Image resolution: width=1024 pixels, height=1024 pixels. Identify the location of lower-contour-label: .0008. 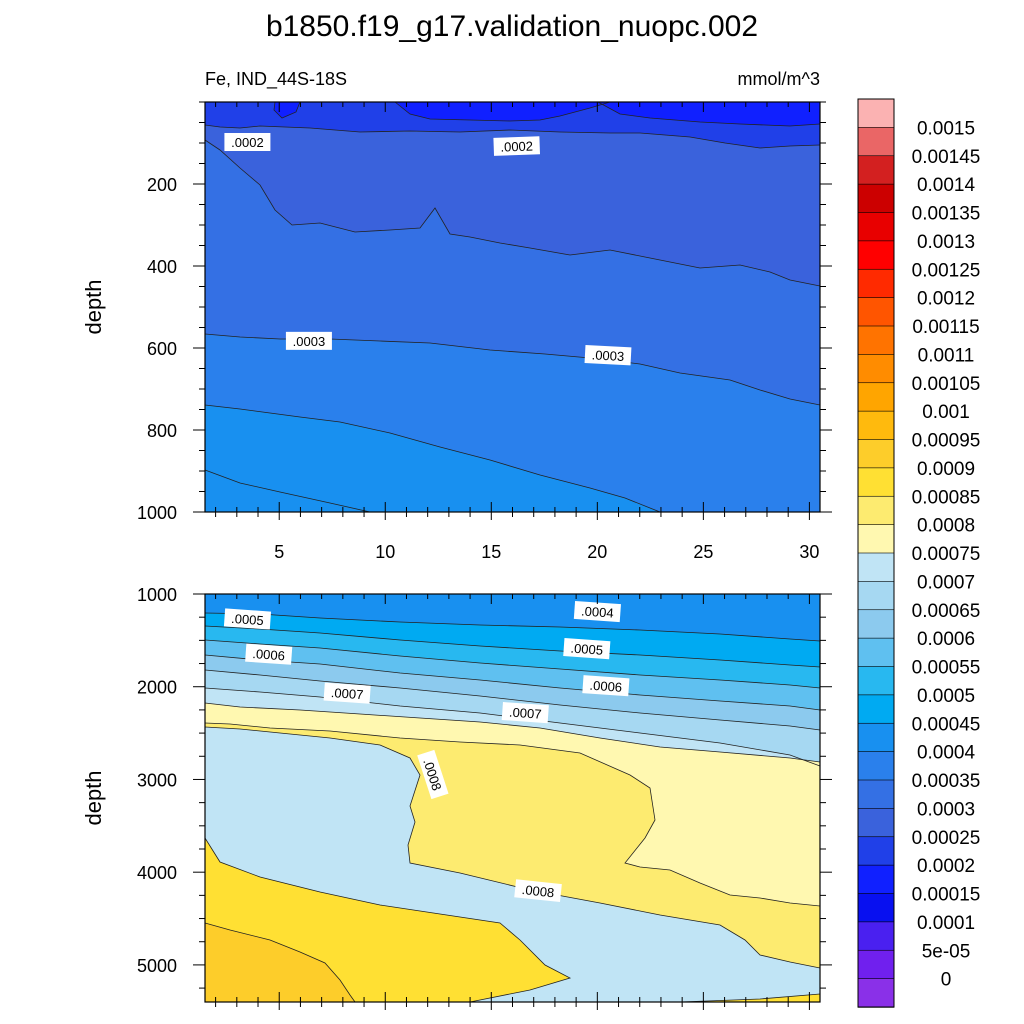
(538, 891).